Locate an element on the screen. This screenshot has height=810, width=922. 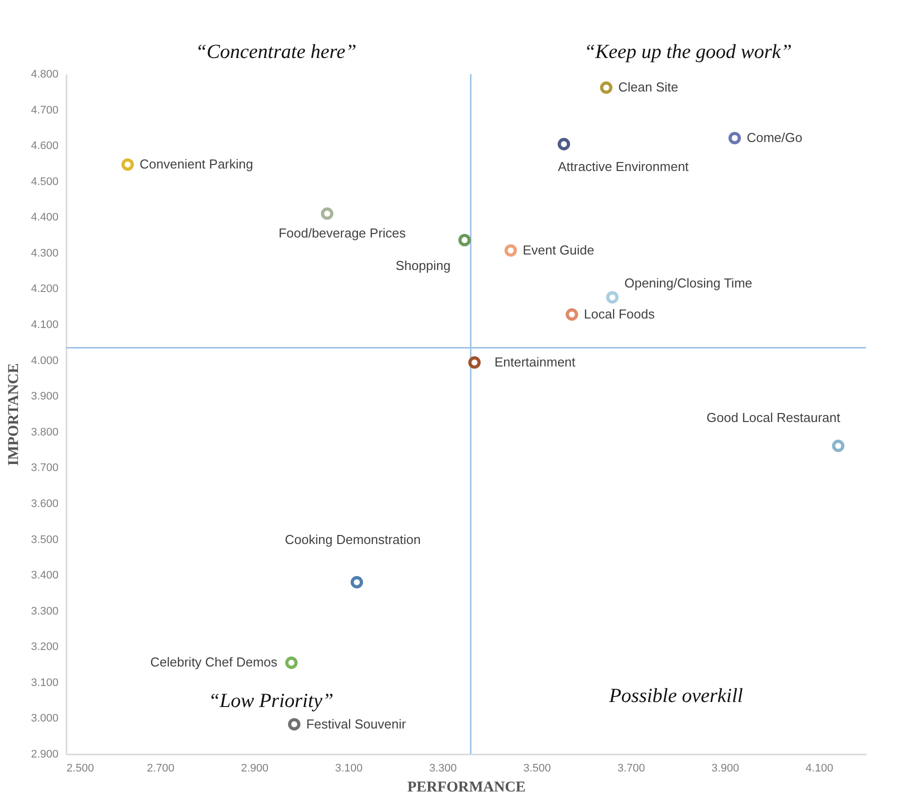
y-tick-label: 3.800 is located at coordinates (44, 432).